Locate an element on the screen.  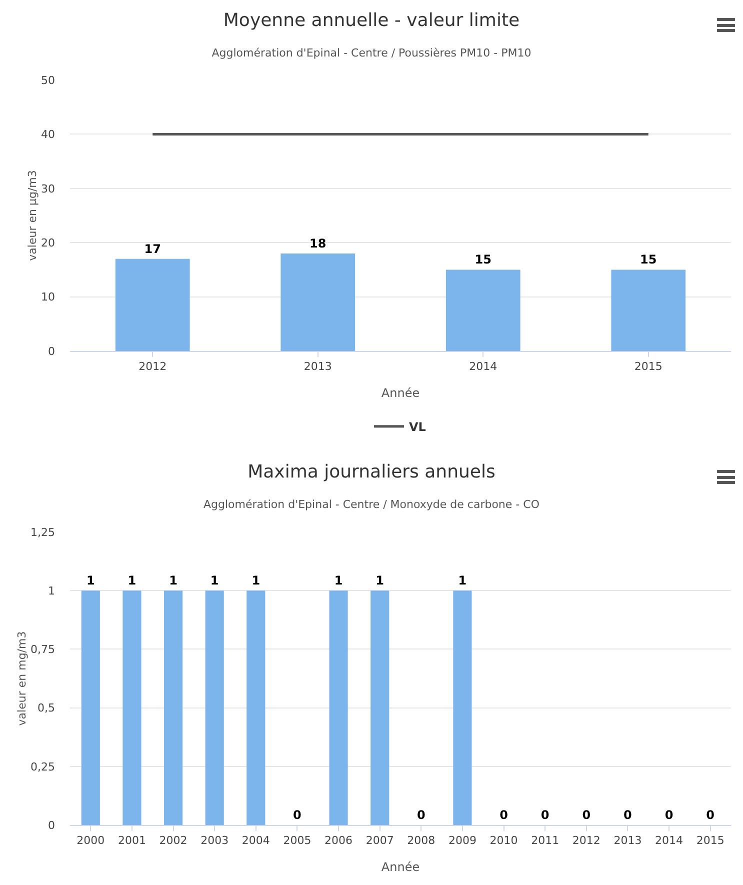
y-tick-label: 0,25 is located at coordinates (42, 767).